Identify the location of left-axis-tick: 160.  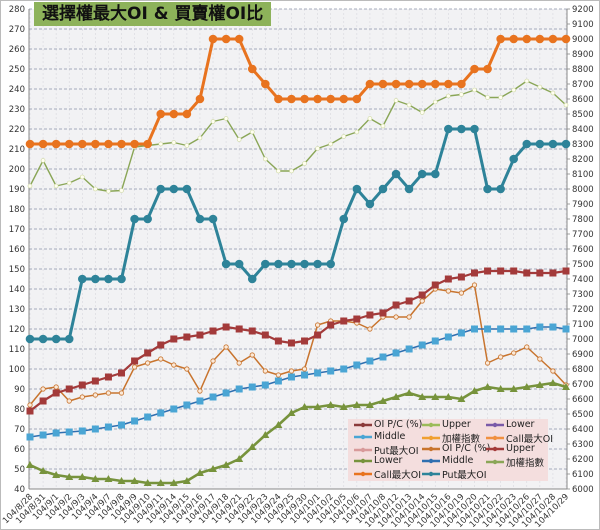
(17, 250).